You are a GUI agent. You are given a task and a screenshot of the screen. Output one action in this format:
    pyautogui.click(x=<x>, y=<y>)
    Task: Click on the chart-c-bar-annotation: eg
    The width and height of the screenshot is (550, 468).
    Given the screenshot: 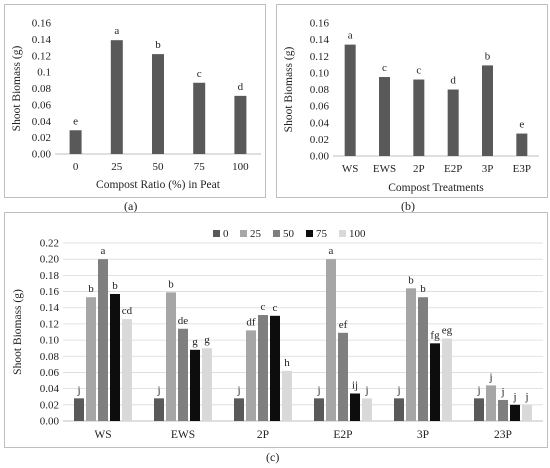 What is the action you would take?
    pyautogui.click(x=447, y=330)
    